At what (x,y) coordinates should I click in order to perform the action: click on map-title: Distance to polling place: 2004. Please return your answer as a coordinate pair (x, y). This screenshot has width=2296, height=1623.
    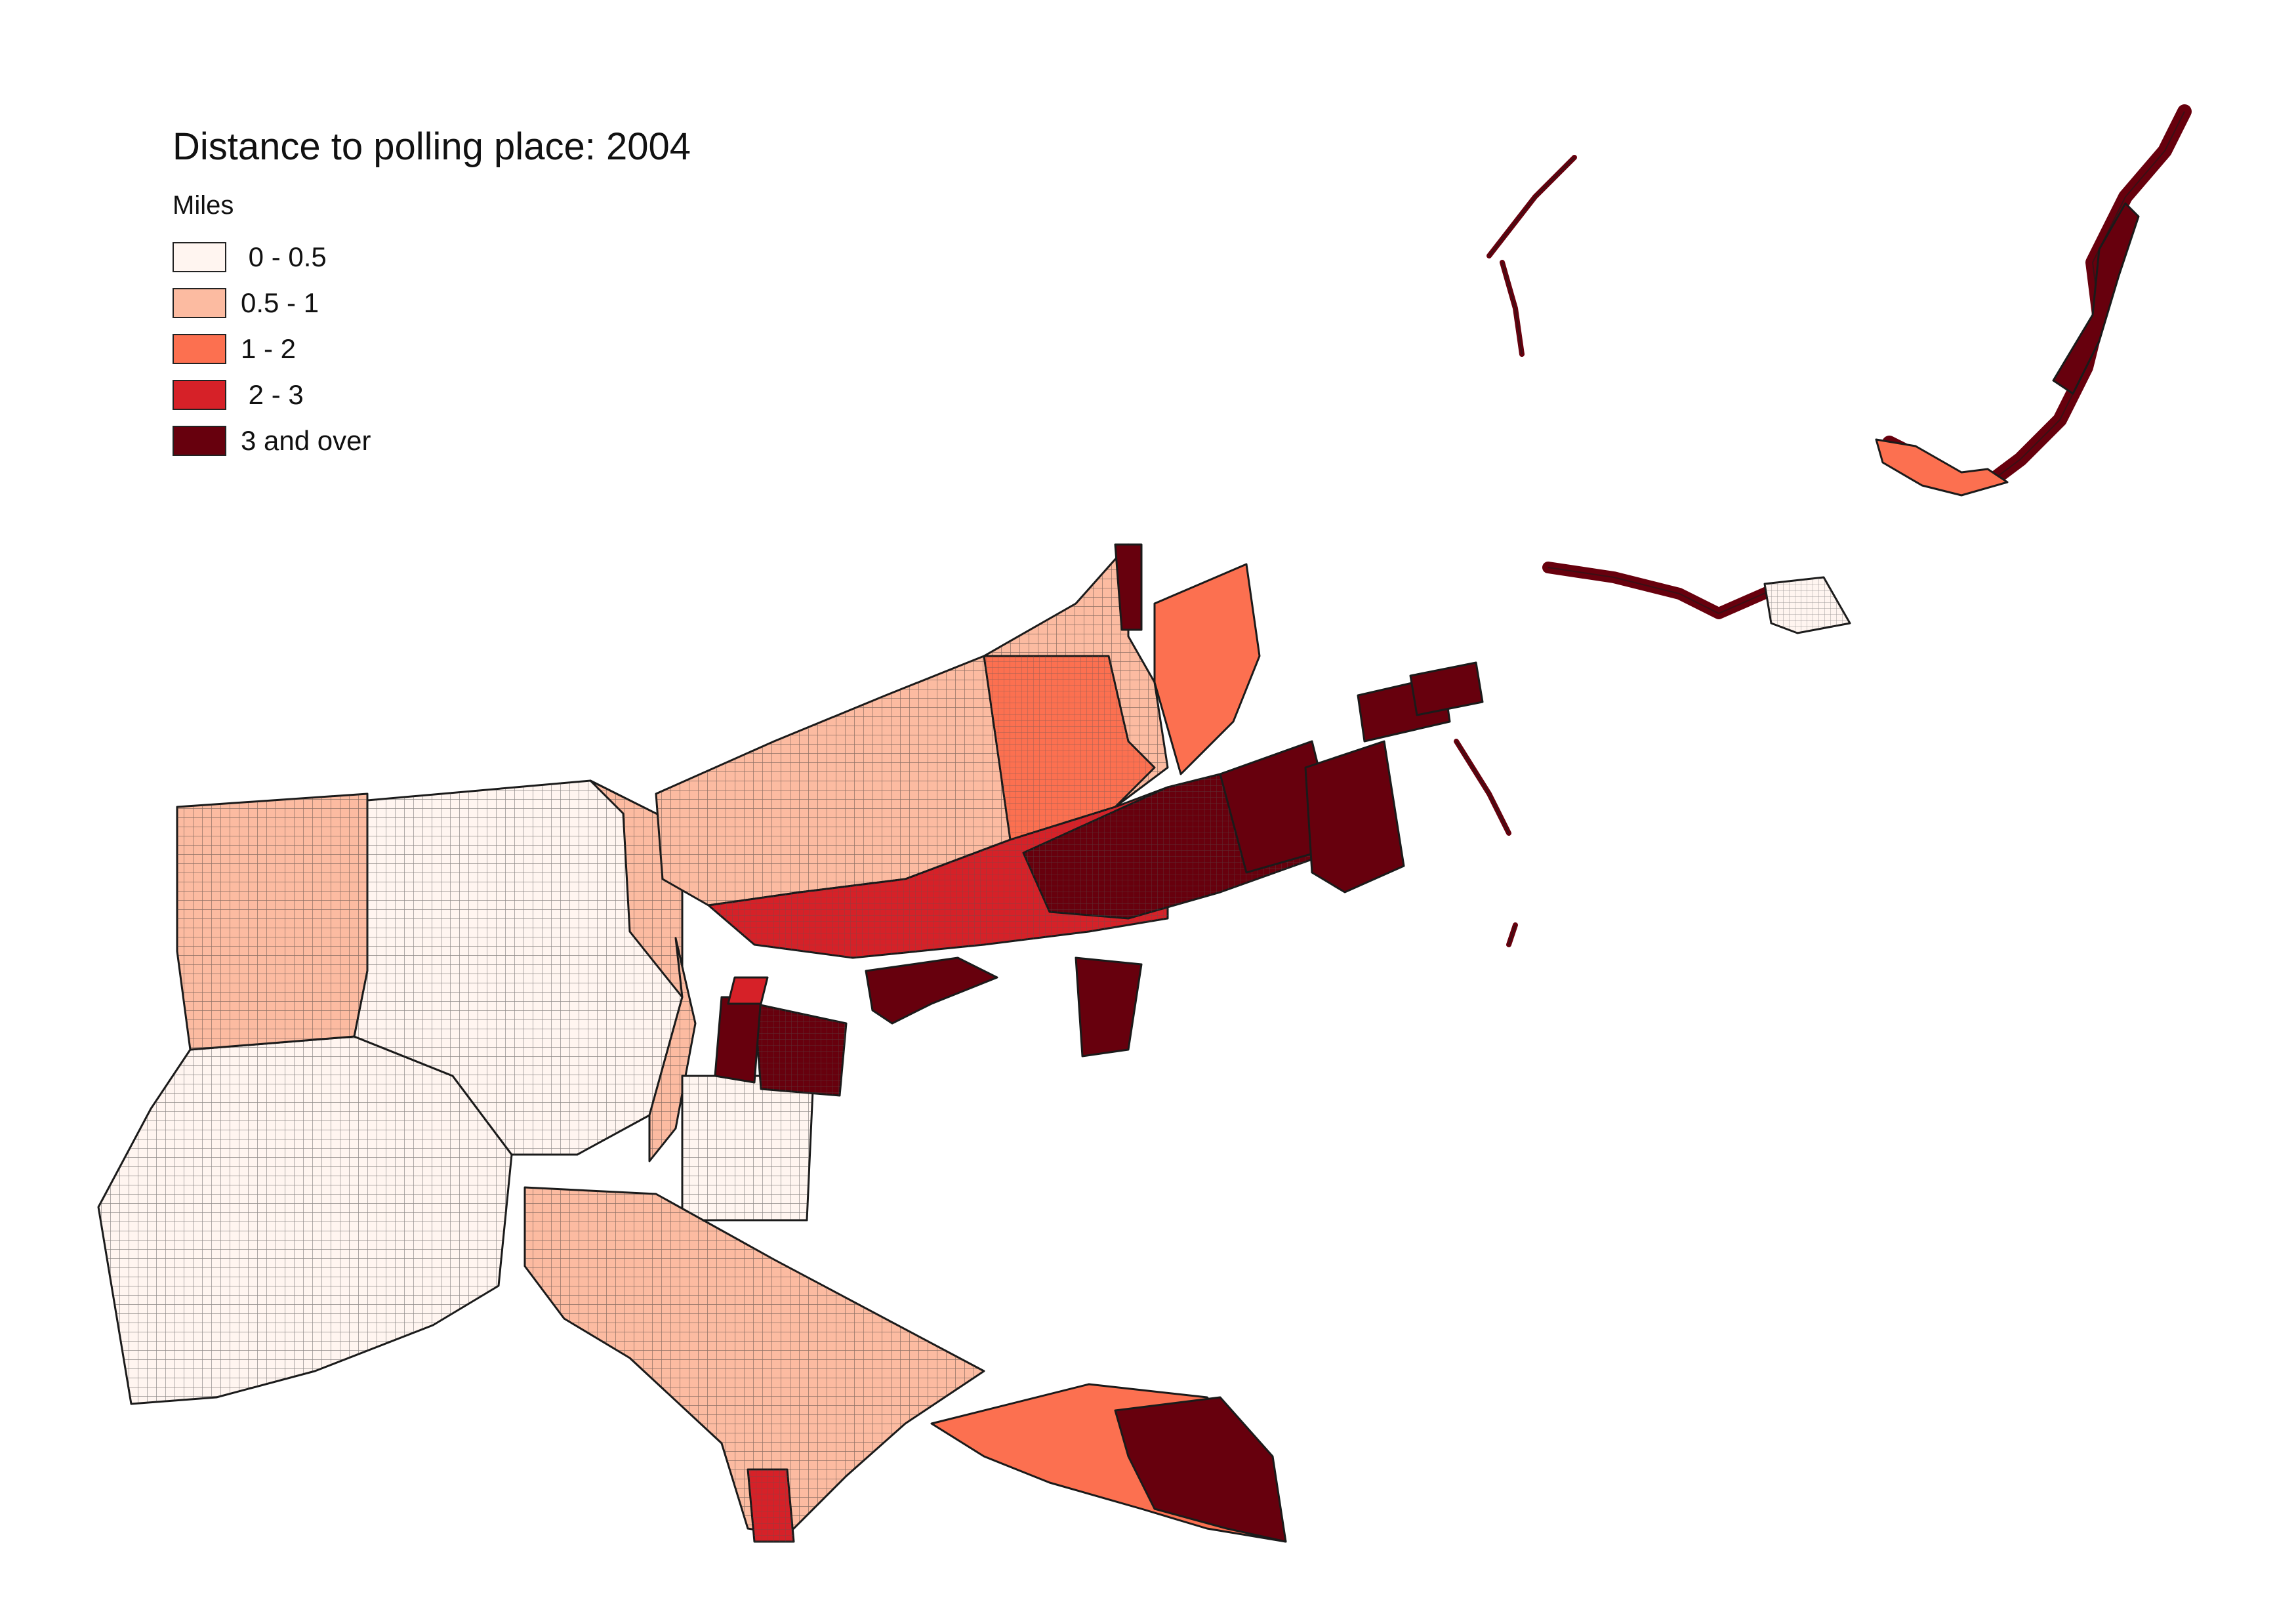
    Looking at the image, I should click on (432, 146).